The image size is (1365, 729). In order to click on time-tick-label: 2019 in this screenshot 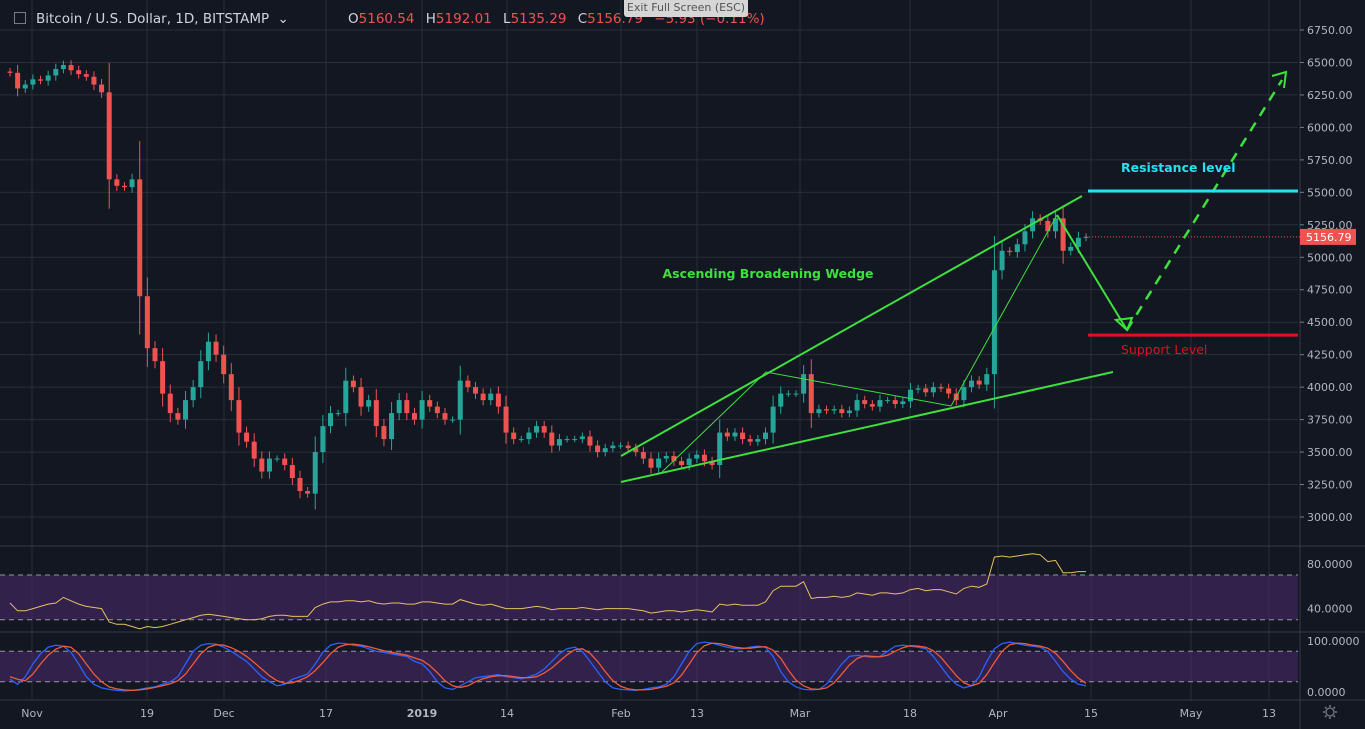, I will do `click(422, 713)`.